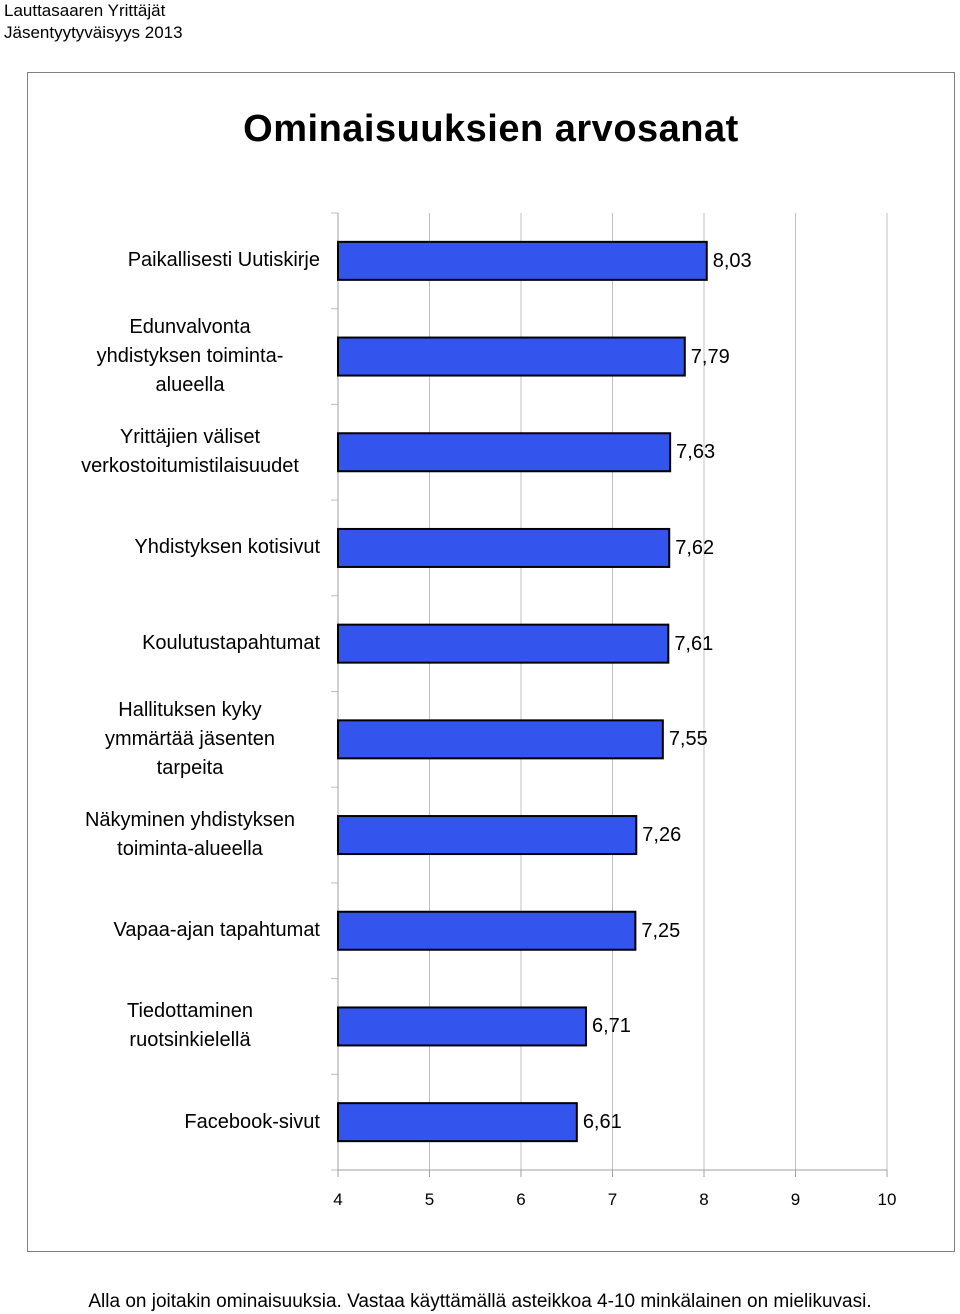  Describe the element at coordinates (611, 1026) in the screenshot. I see `value-label: 6,71` at that location.